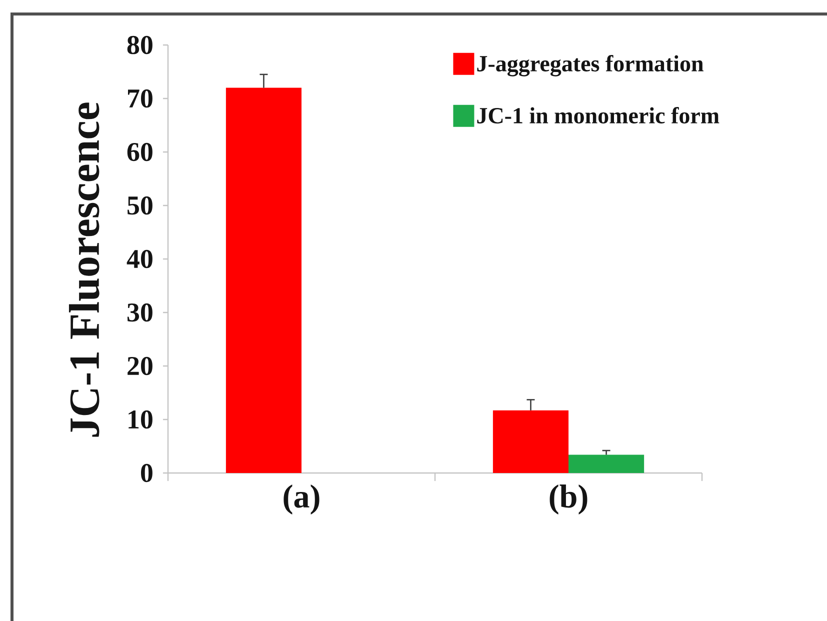 This screenshot has height=621, width=827. Describe the element at coordinates (139, 312) in the screenshot. I see `y-tick-label: 30` at that location.